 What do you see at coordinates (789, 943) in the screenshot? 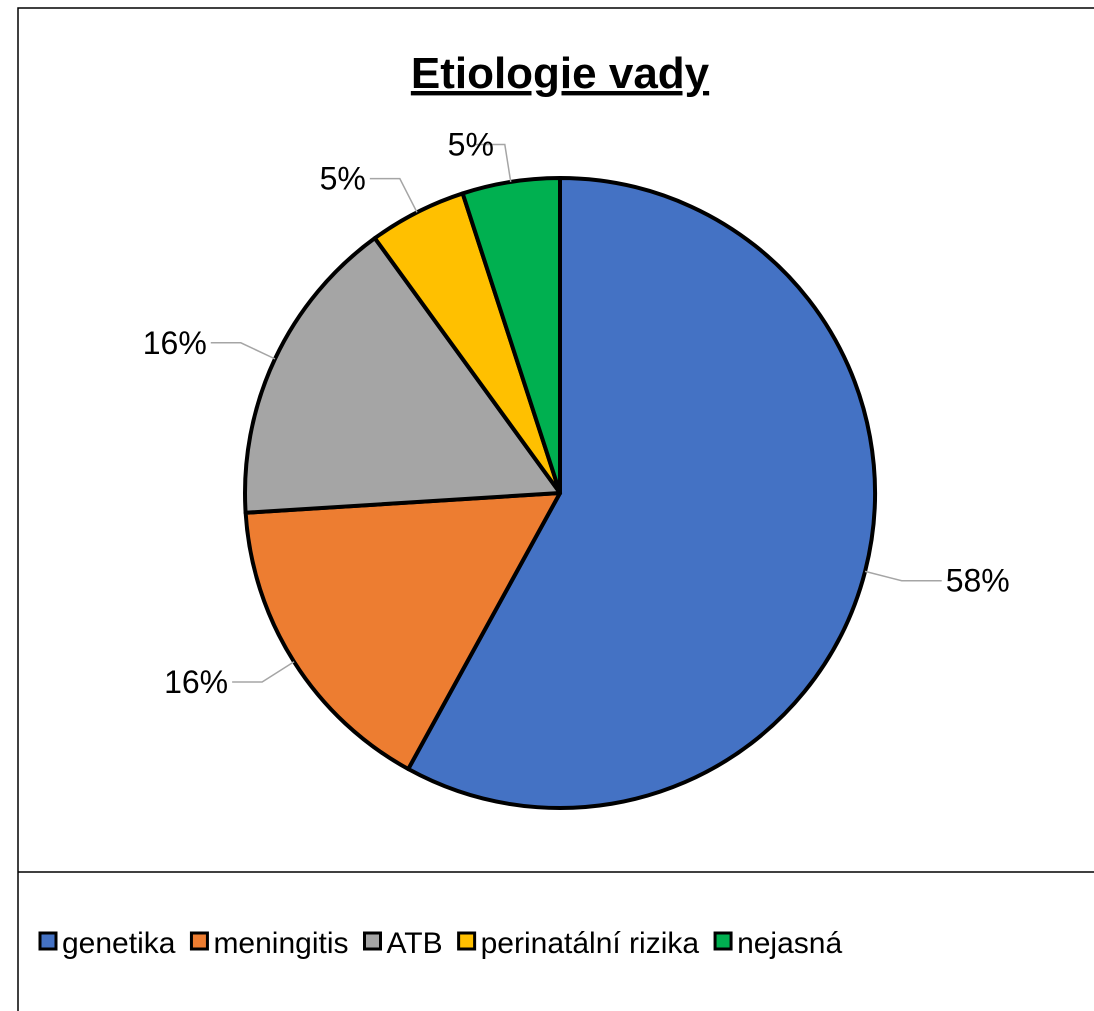
I see `legend-label: nejasná` at bounding box center [789, 943].